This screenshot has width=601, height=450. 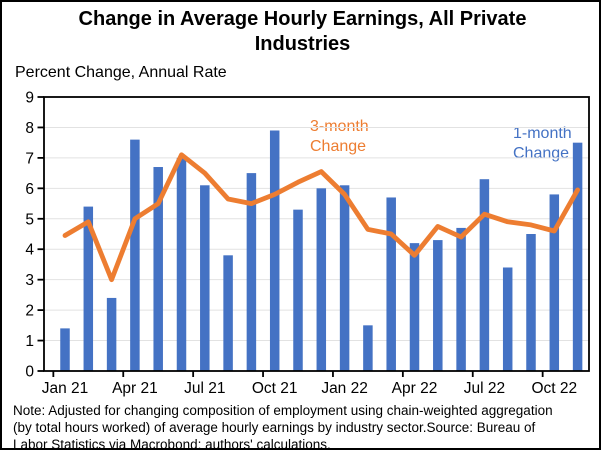 What do you see at coordinates (344, 388) in the screenshot?
I see `x-tick-label: Jan 22` at bounding box center [344, 388].